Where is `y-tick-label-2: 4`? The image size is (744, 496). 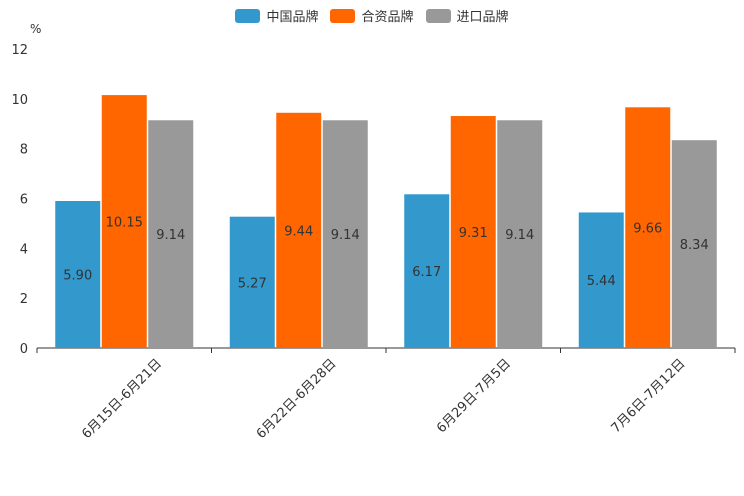 y-tick-label-2: 4 is located at coordinates (24, 249).